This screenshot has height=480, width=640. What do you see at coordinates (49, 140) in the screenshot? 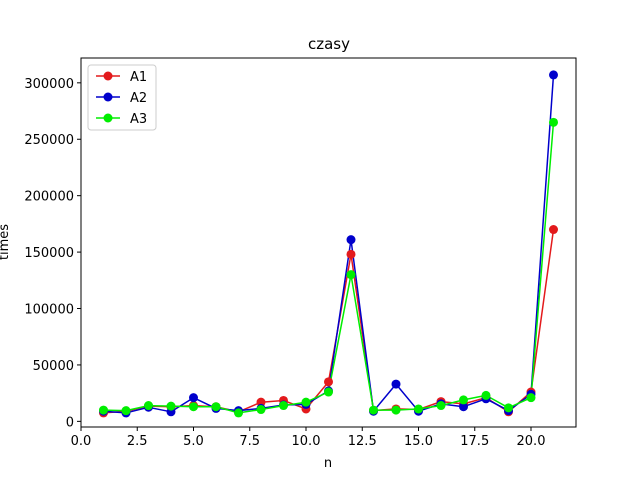
I see `y-tick-label: 250000` at bounding box center [49, 140].